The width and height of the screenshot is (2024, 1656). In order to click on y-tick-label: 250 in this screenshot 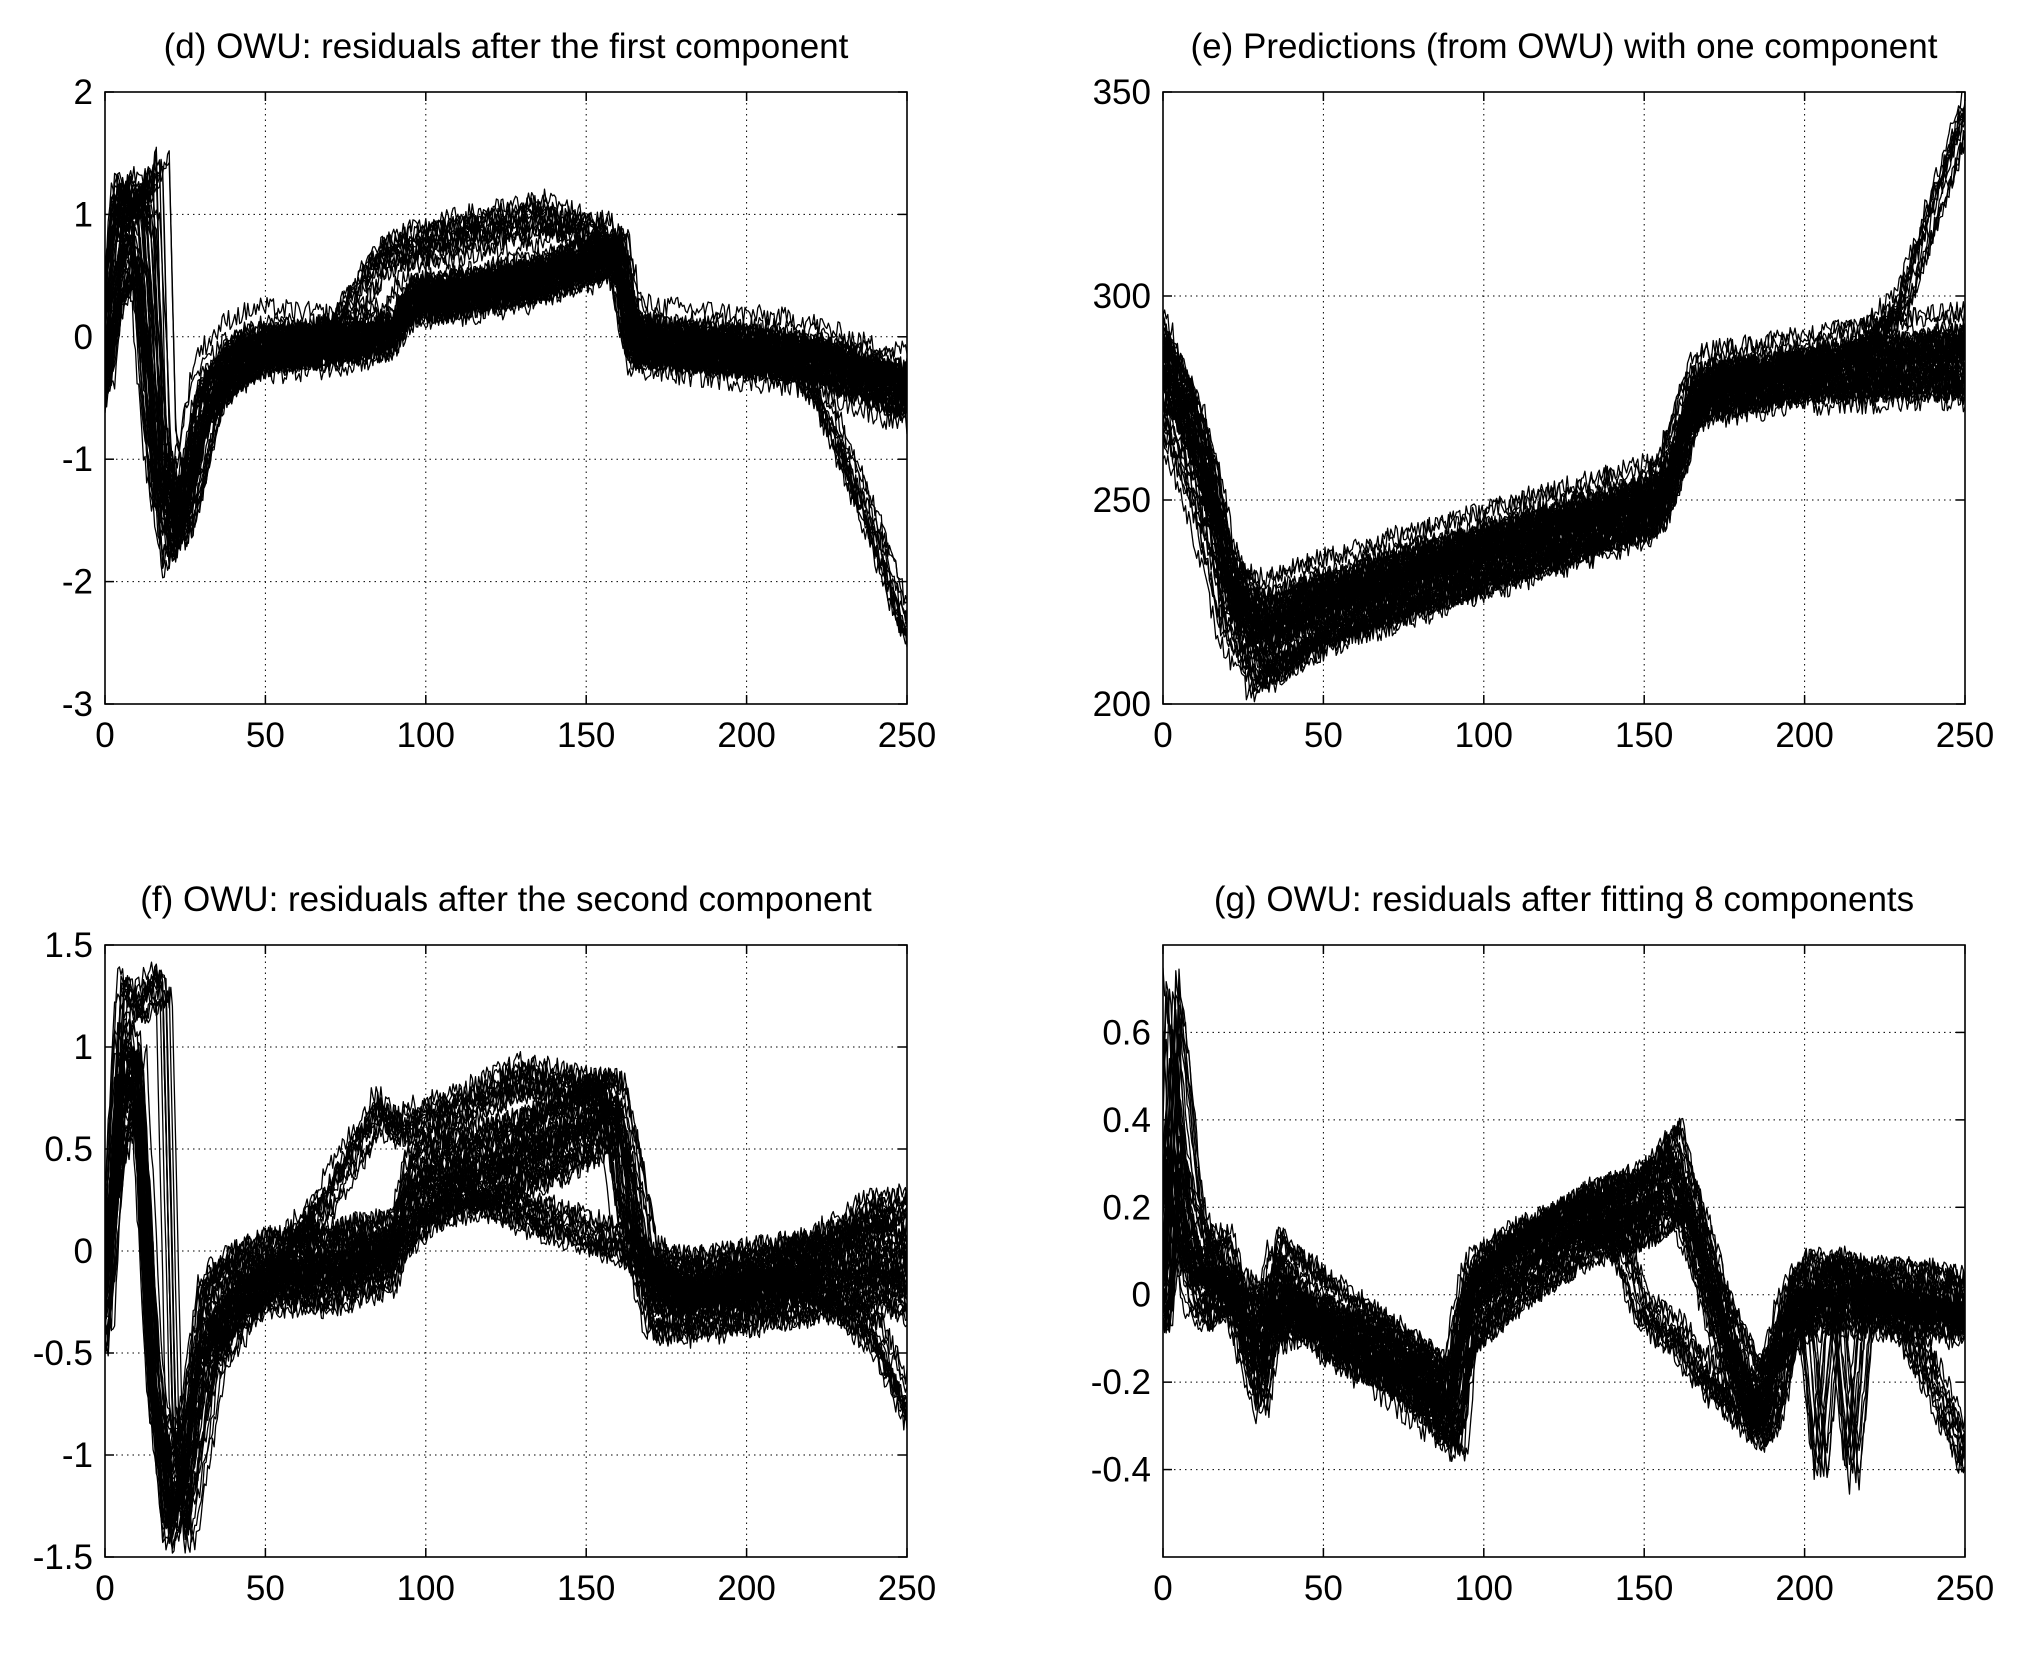, I will do `click(1122, 500)`.